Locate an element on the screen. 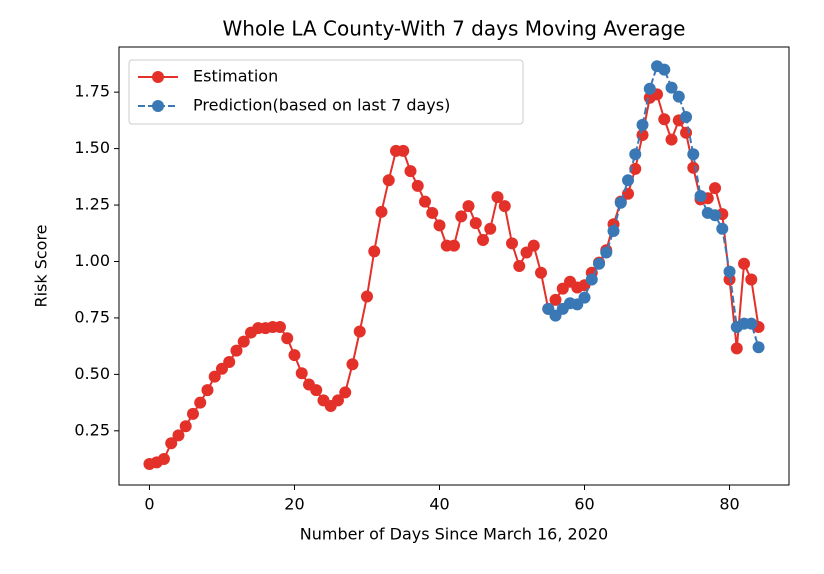  y-tick-label: 0.50 is located at coordinates (92, 373).